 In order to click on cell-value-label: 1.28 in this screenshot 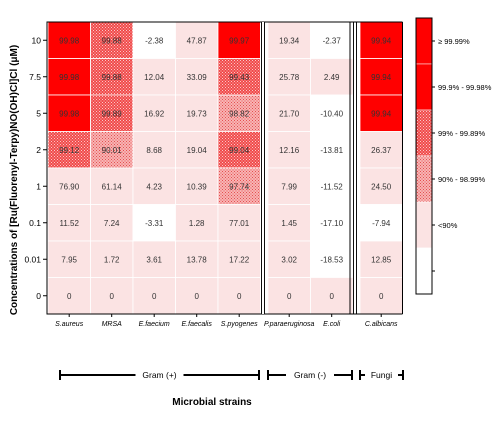, I will do `click(197, 223)`.